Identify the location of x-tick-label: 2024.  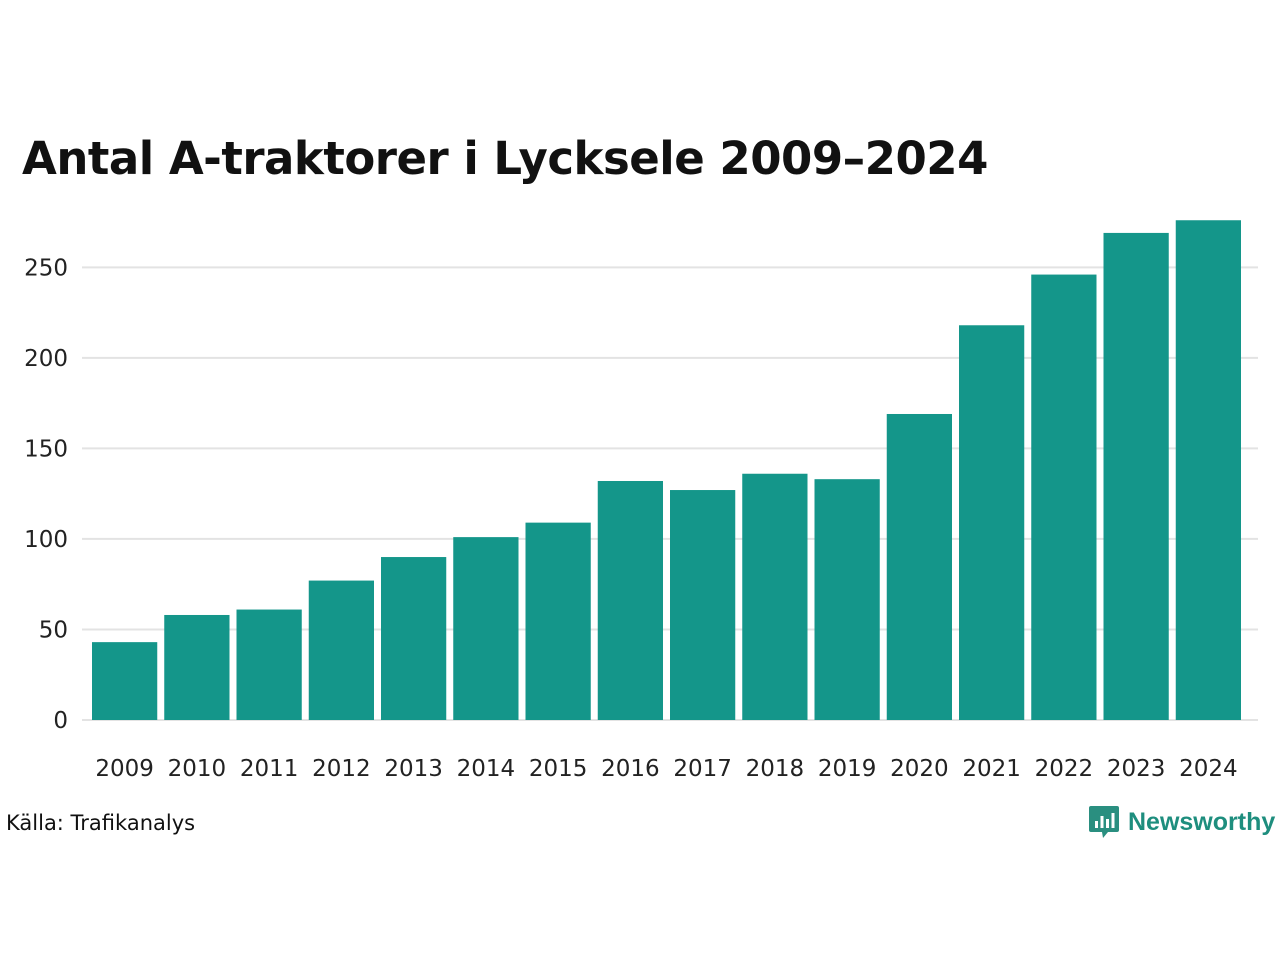
(1208, 769).